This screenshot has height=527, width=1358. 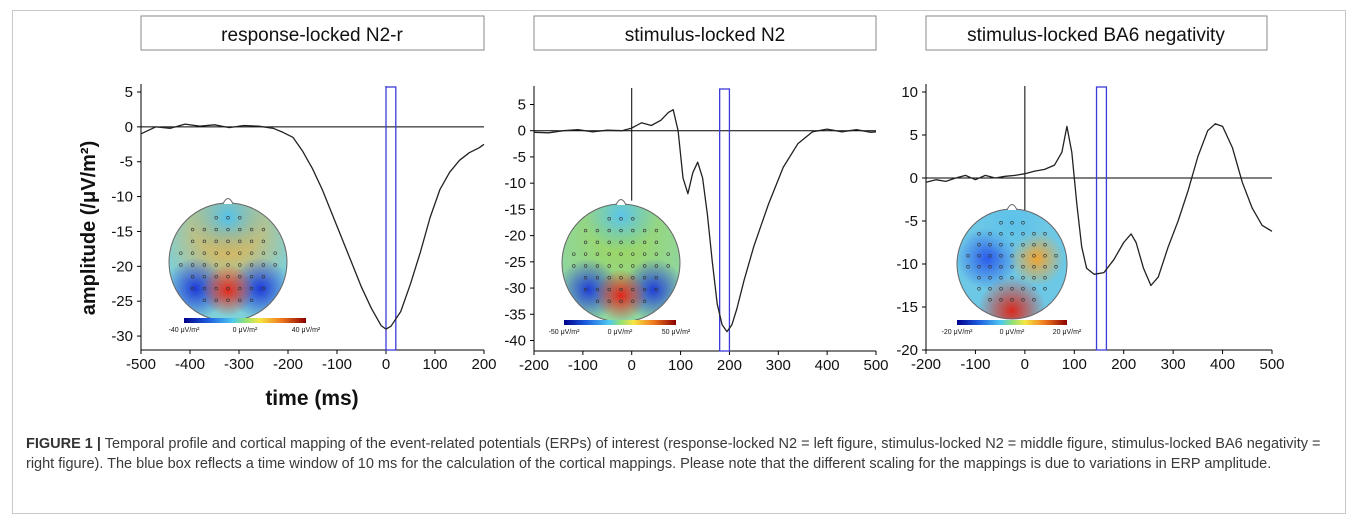 What do you see at coordinates (1096, 35) in the screenshot?
I see `panel-title-3: stimulus-locked BA6 negativity` at bounding box center [1096, 35].